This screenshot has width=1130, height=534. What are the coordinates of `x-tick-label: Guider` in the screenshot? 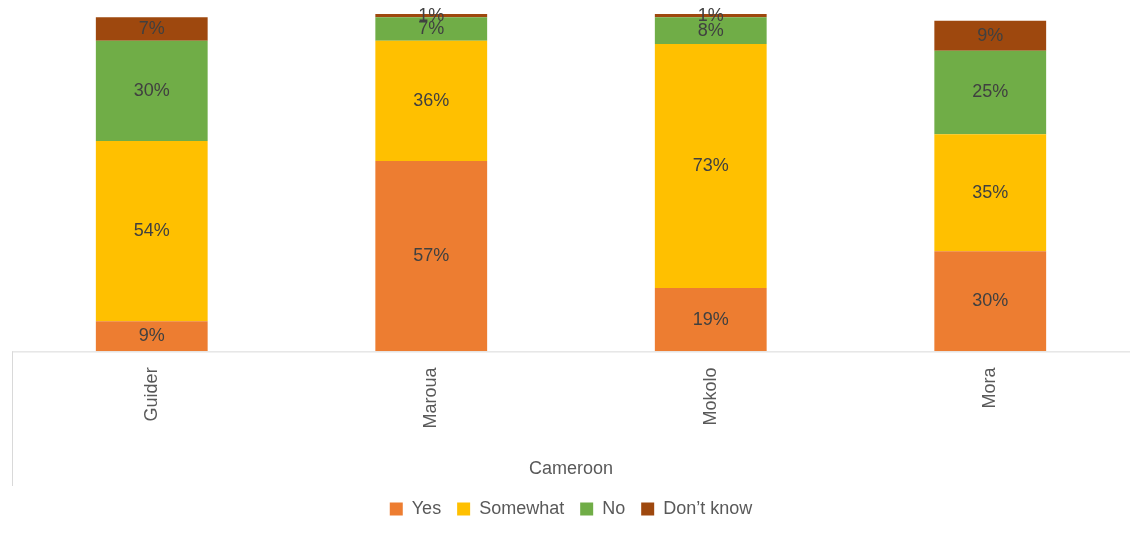 It's located at (150, 394).